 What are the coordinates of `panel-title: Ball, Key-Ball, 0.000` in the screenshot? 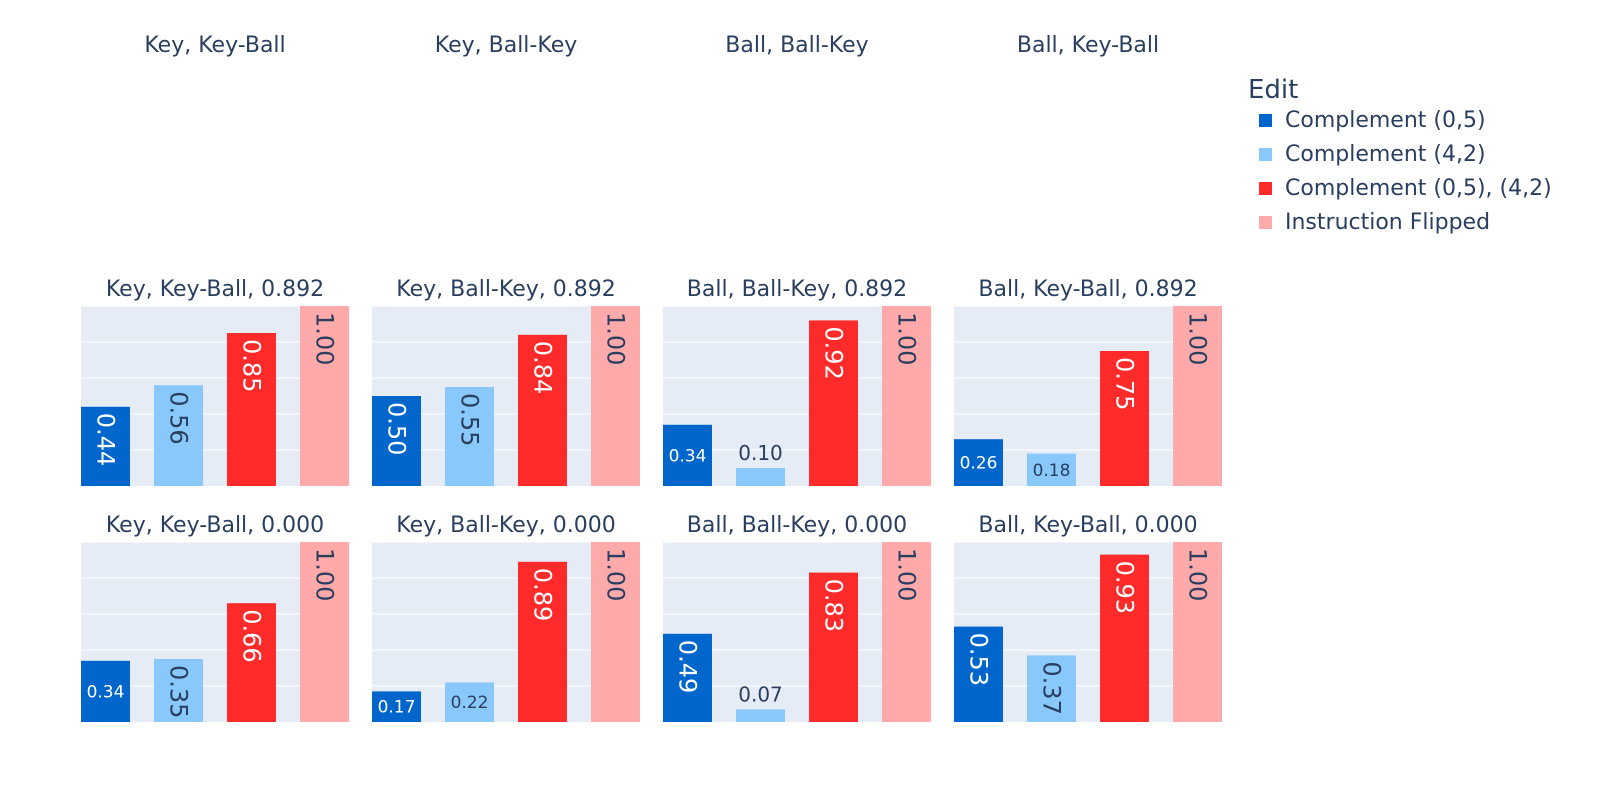 It's located at (1087, 525).